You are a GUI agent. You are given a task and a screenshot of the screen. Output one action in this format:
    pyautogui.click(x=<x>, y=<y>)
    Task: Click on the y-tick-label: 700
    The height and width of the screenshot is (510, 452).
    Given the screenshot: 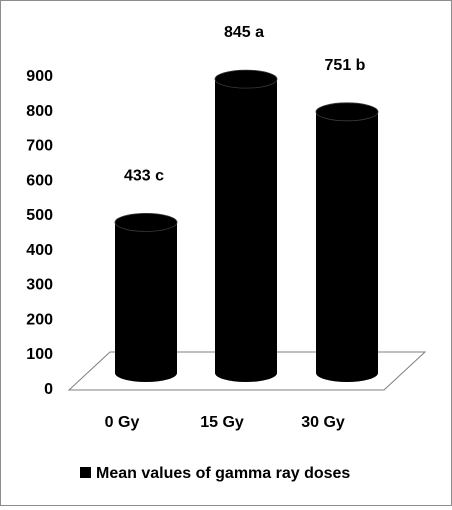 What is the action you would take?
    pyautogui.click(x=39, y=146)
    